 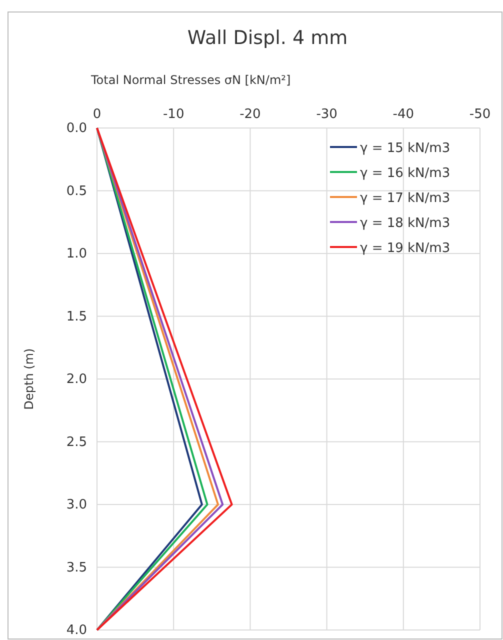 I want to click on x-tick-label: -40, so click(x=403, y=114).